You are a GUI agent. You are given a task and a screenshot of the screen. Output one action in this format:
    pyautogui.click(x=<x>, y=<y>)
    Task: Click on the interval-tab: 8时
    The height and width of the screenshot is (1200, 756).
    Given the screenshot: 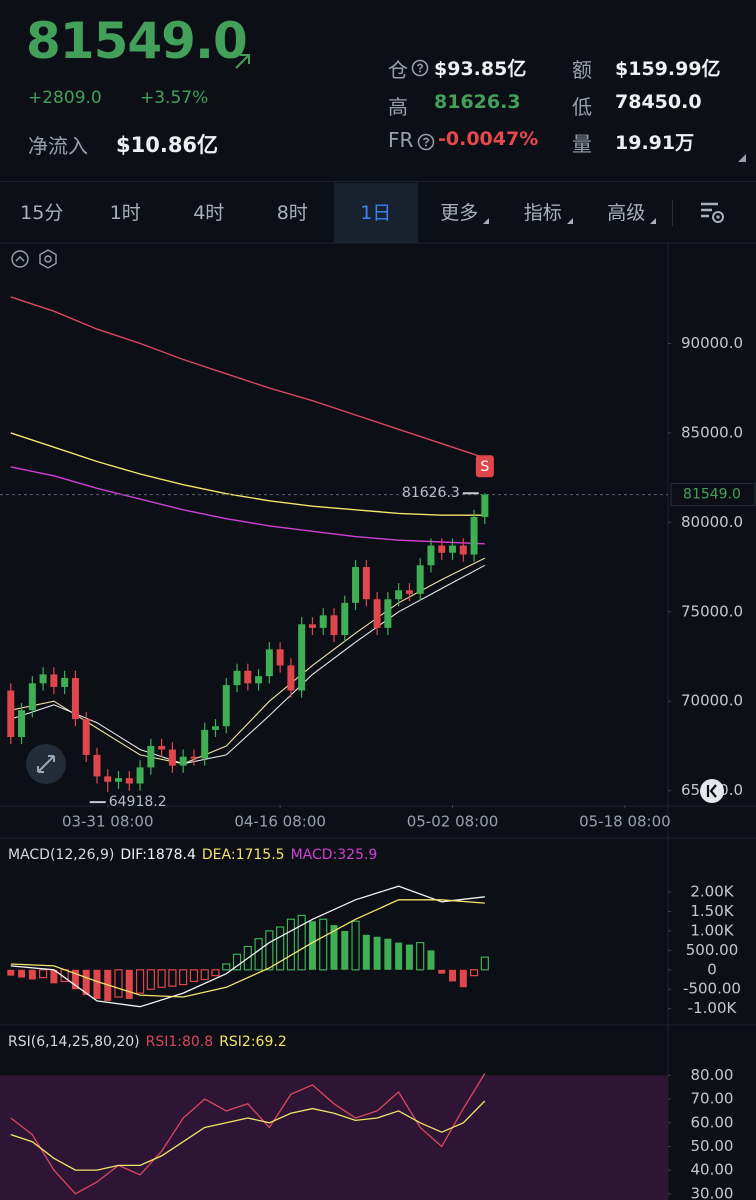 What is the action you would take?
    pyautogui.click(x=292, y=213)
    